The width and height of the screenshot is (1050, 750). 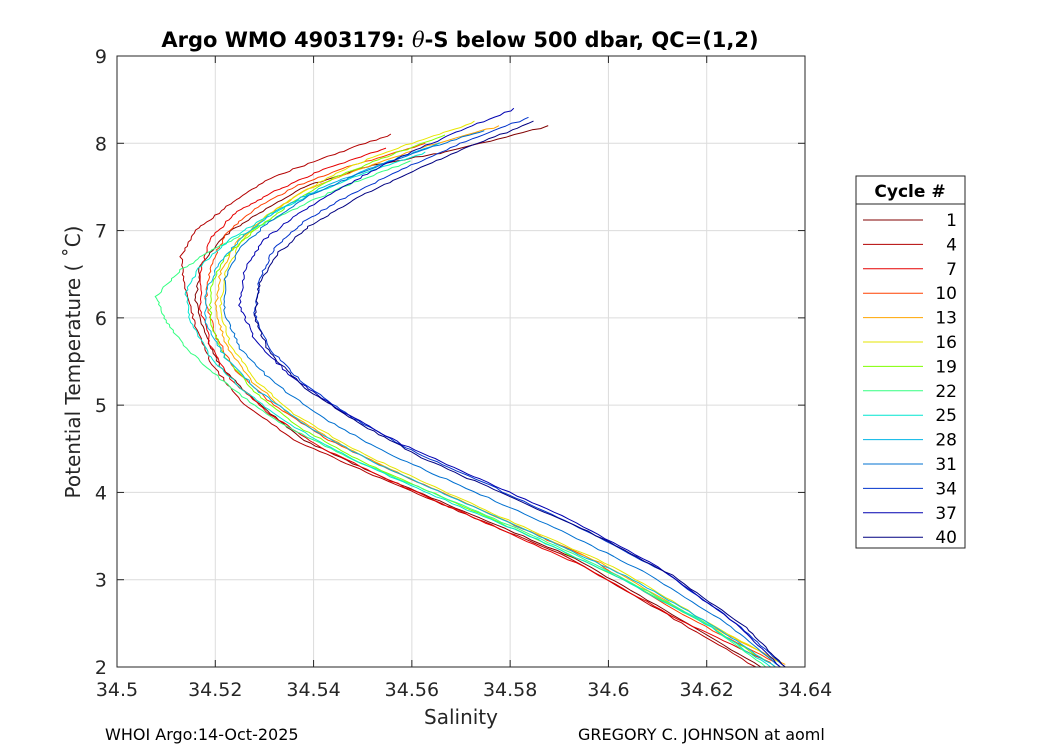 What do you see at coordinates (946, 416) in the screenshot?
I see `legend-label-cycle-25: 25` at bounding box center [946, 416].